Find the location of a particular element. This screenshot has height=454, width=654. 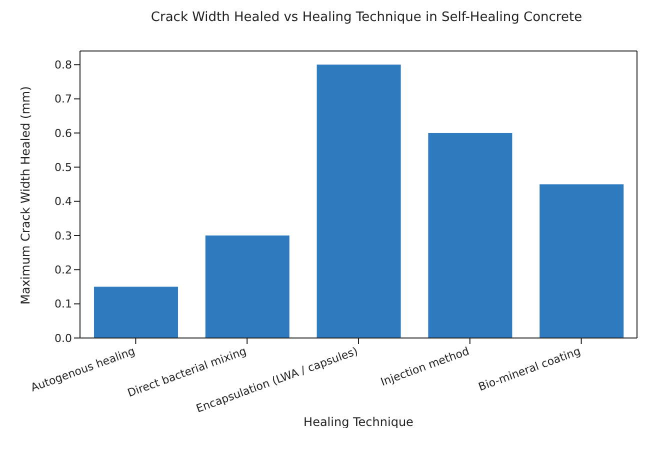

y-tick-label: 0.3 is located at coordinates (63, 235).